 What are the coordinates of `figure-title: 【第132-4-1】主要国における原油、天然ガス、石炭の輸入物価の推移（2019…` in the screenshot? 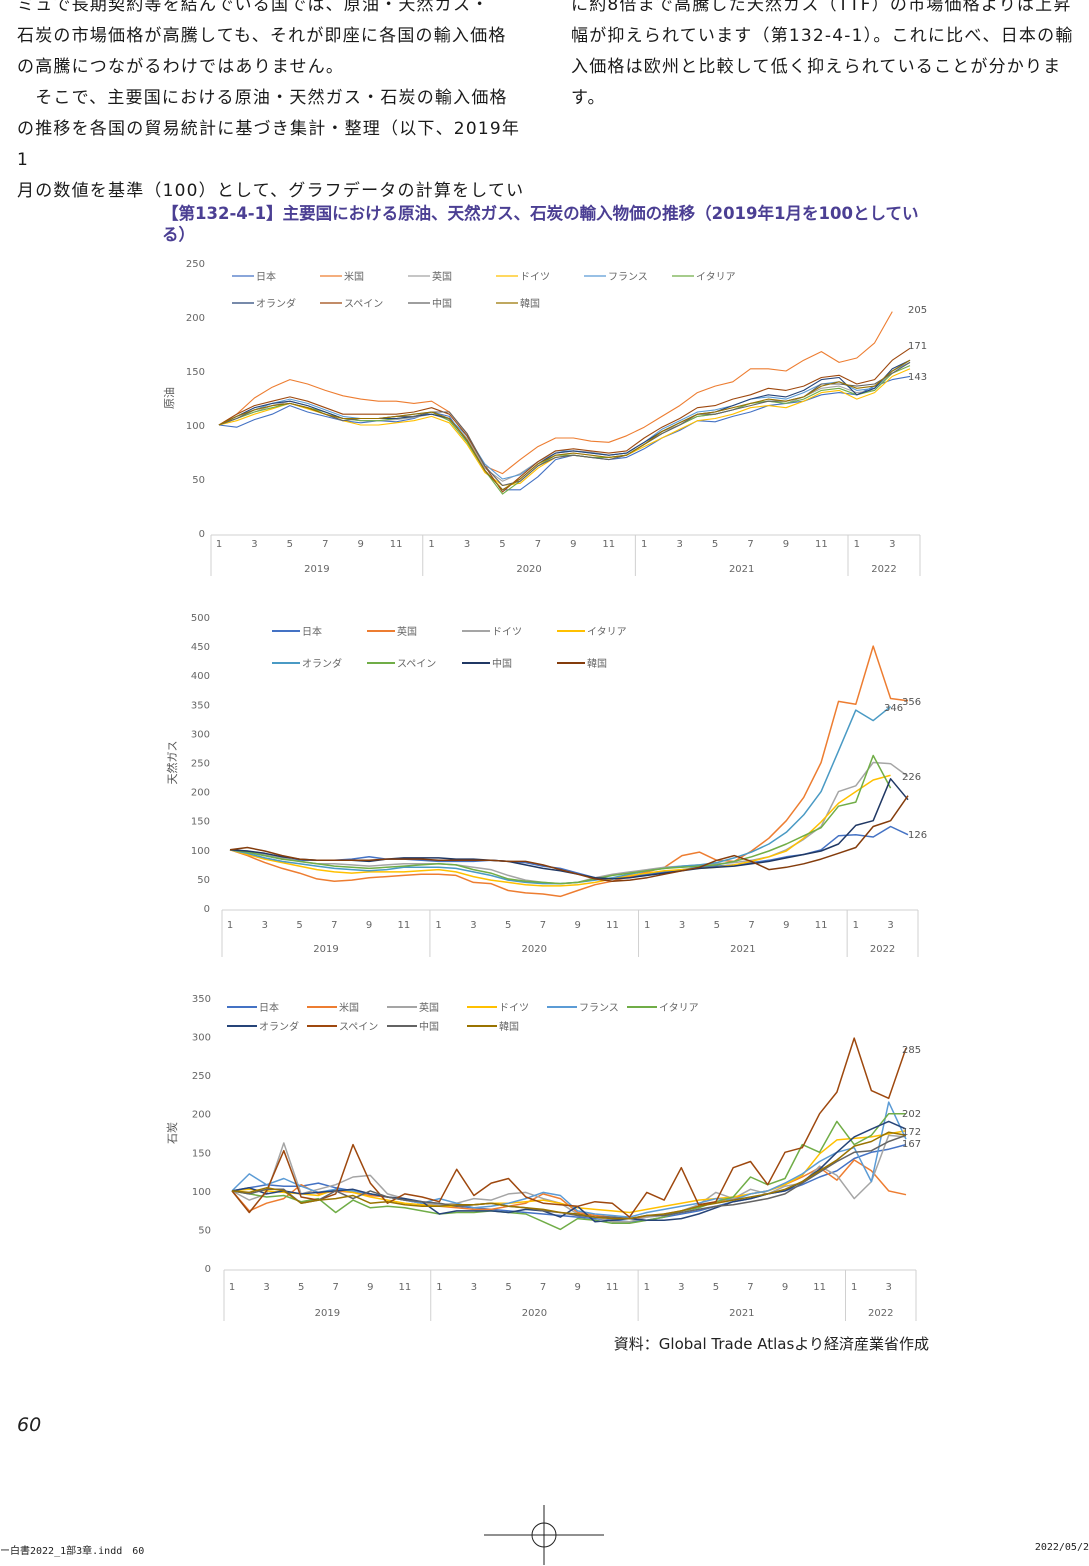 It's located at (540, 224).